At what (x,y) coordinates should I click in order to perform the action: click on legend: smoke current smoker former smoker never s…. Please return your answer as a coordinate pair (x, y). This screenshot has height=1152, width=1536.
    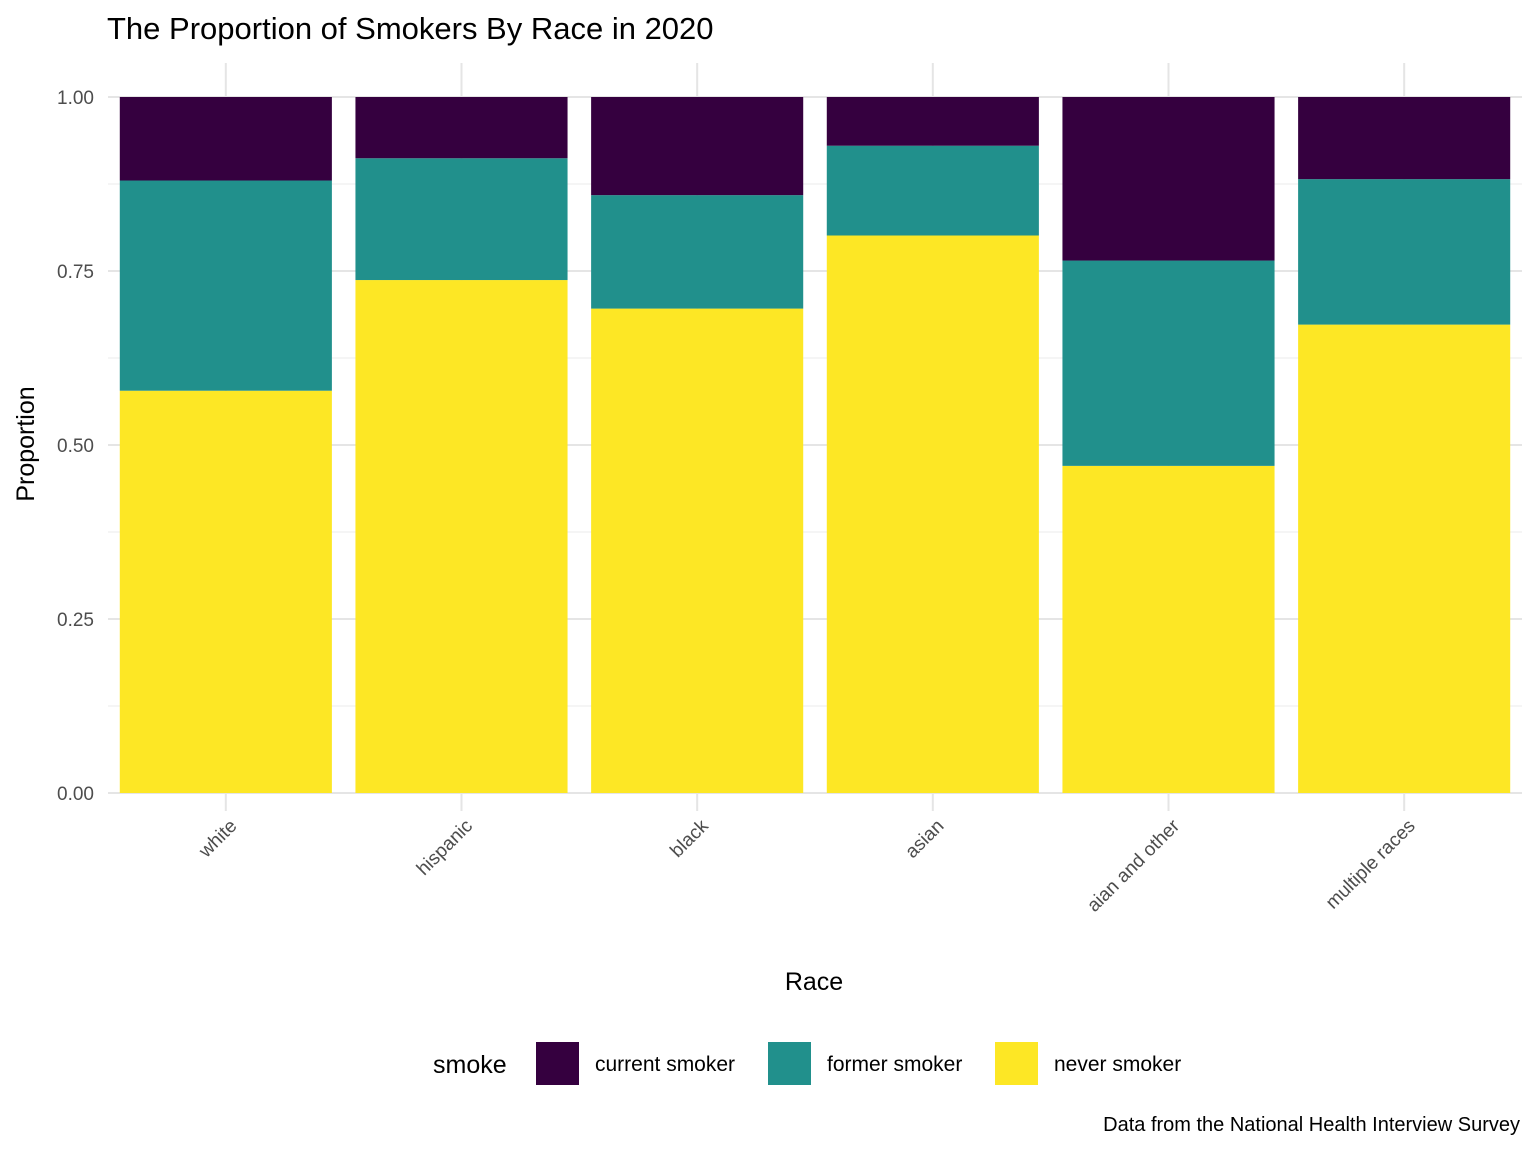
    Looking at the image, I should click on (807, 1063).